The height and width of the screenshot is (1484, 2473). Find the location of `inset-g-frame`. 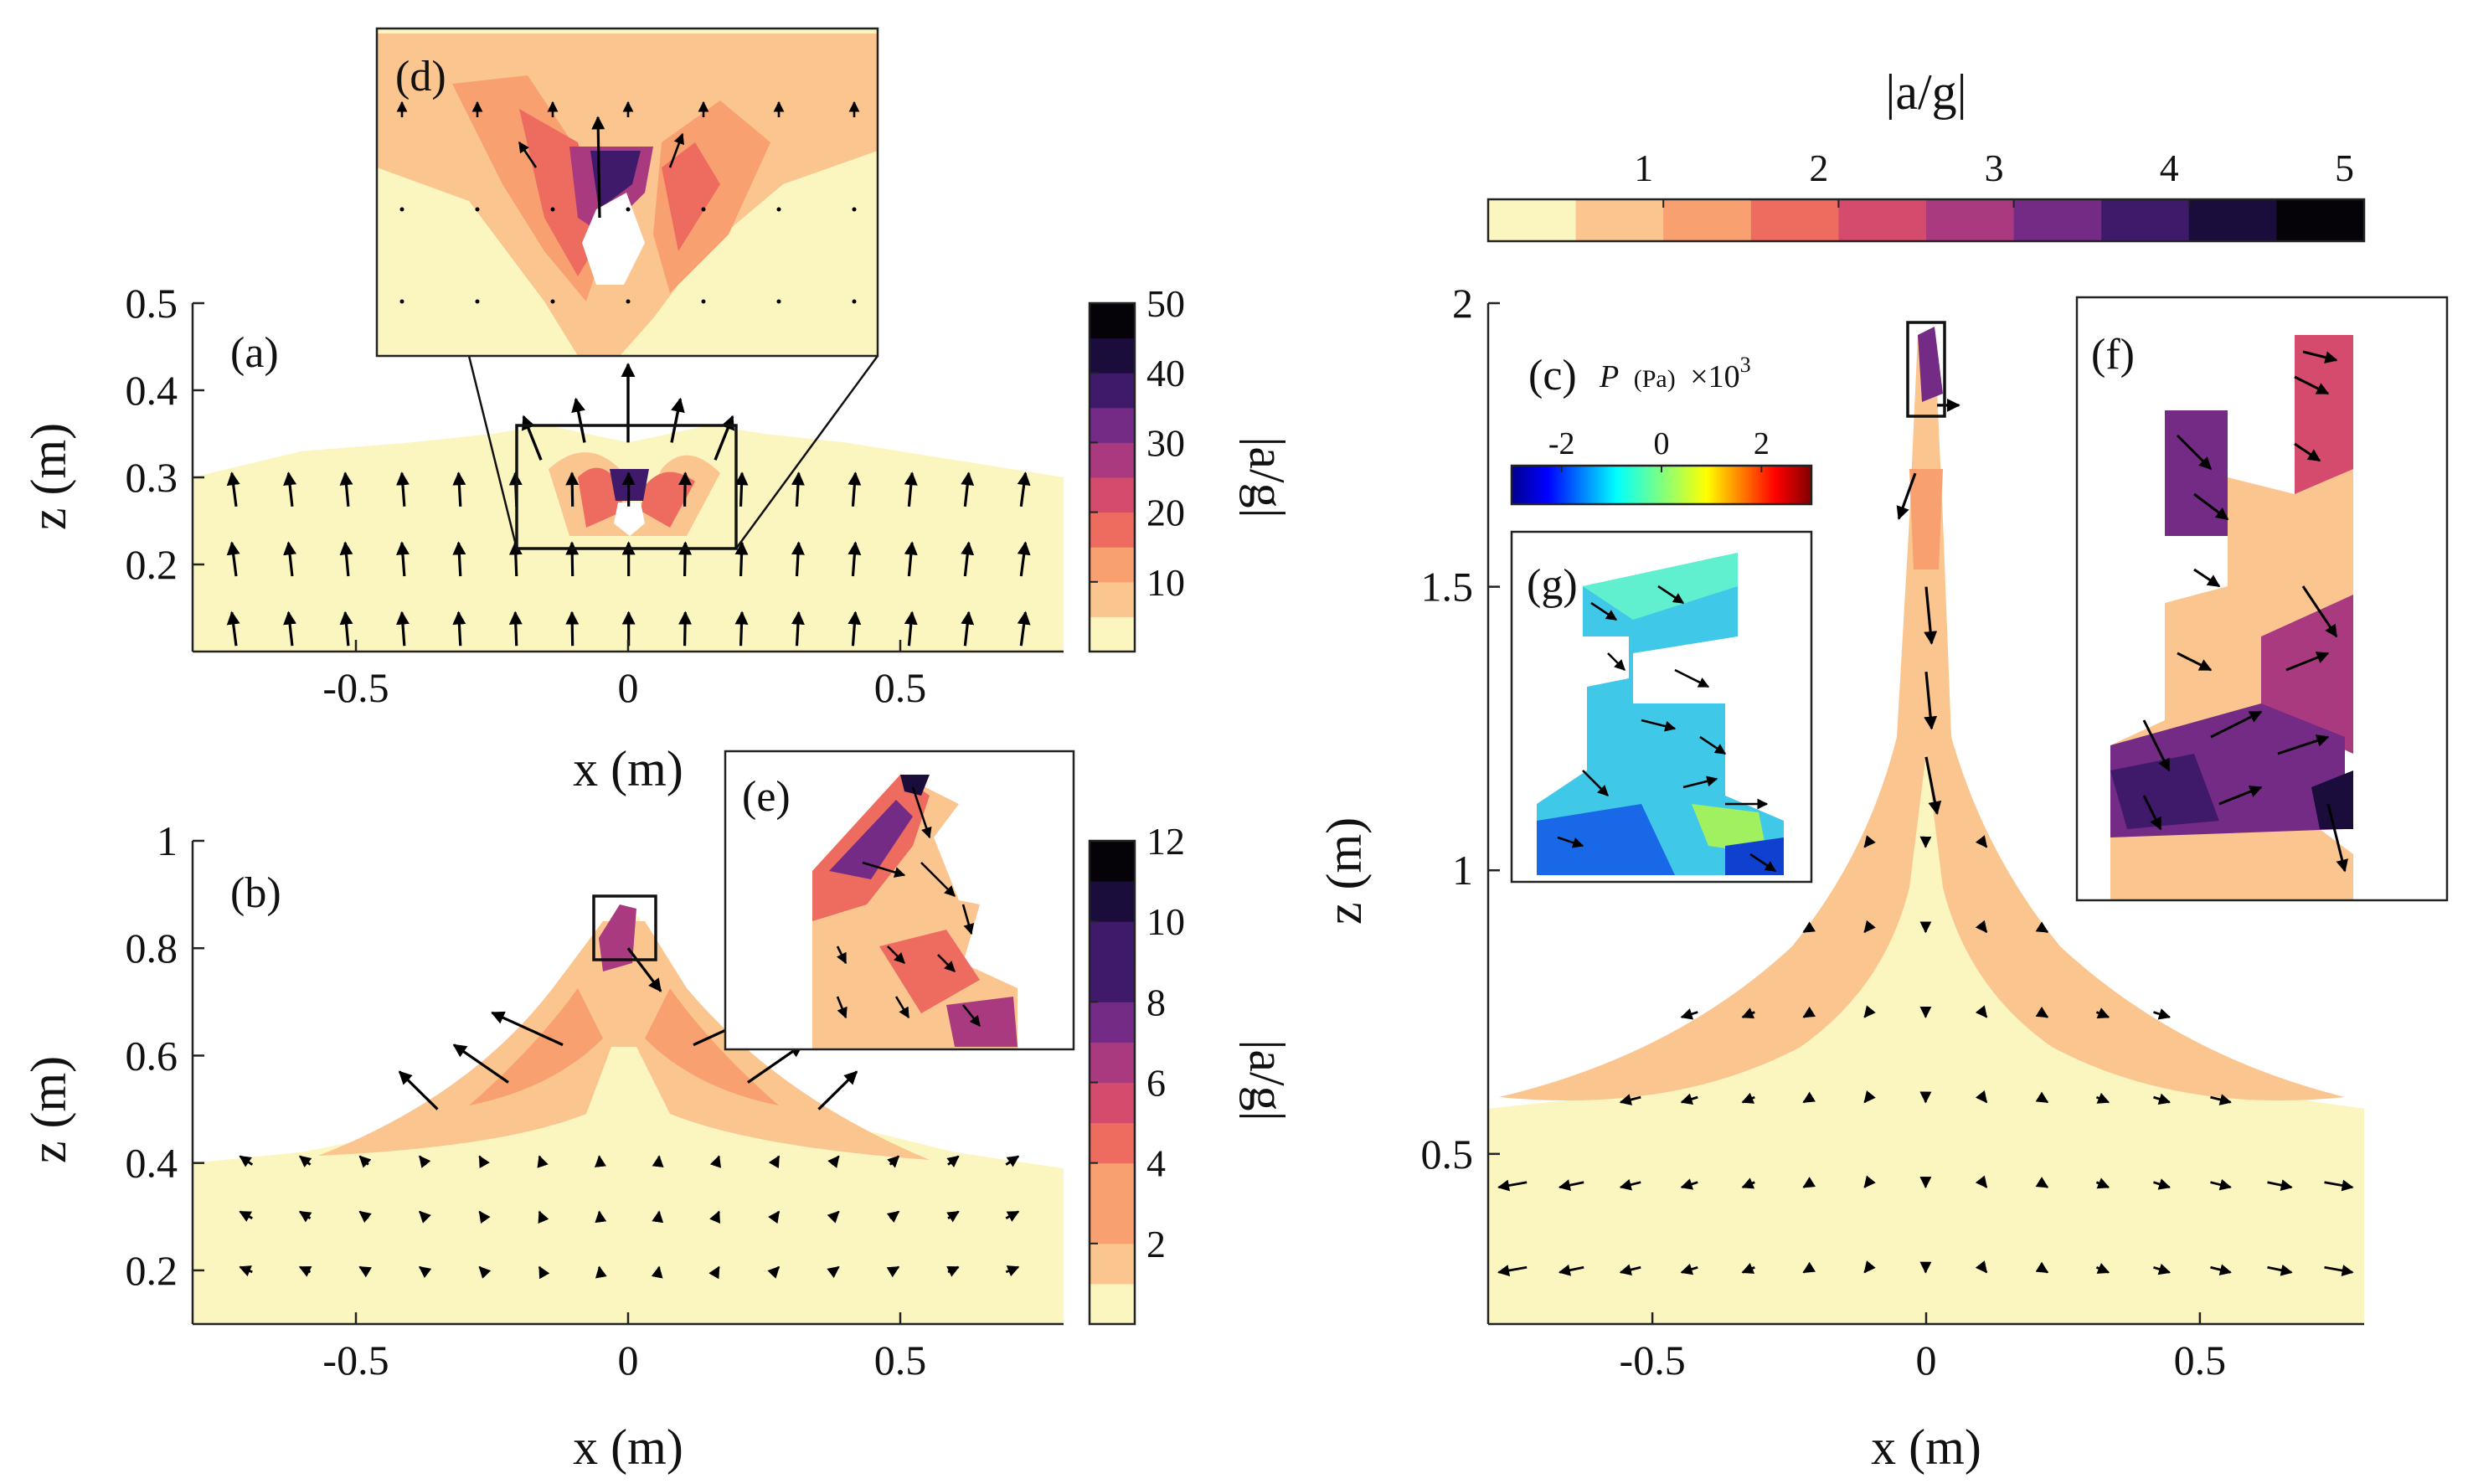

inset-g-frame is located at coordinates (1661, 707).